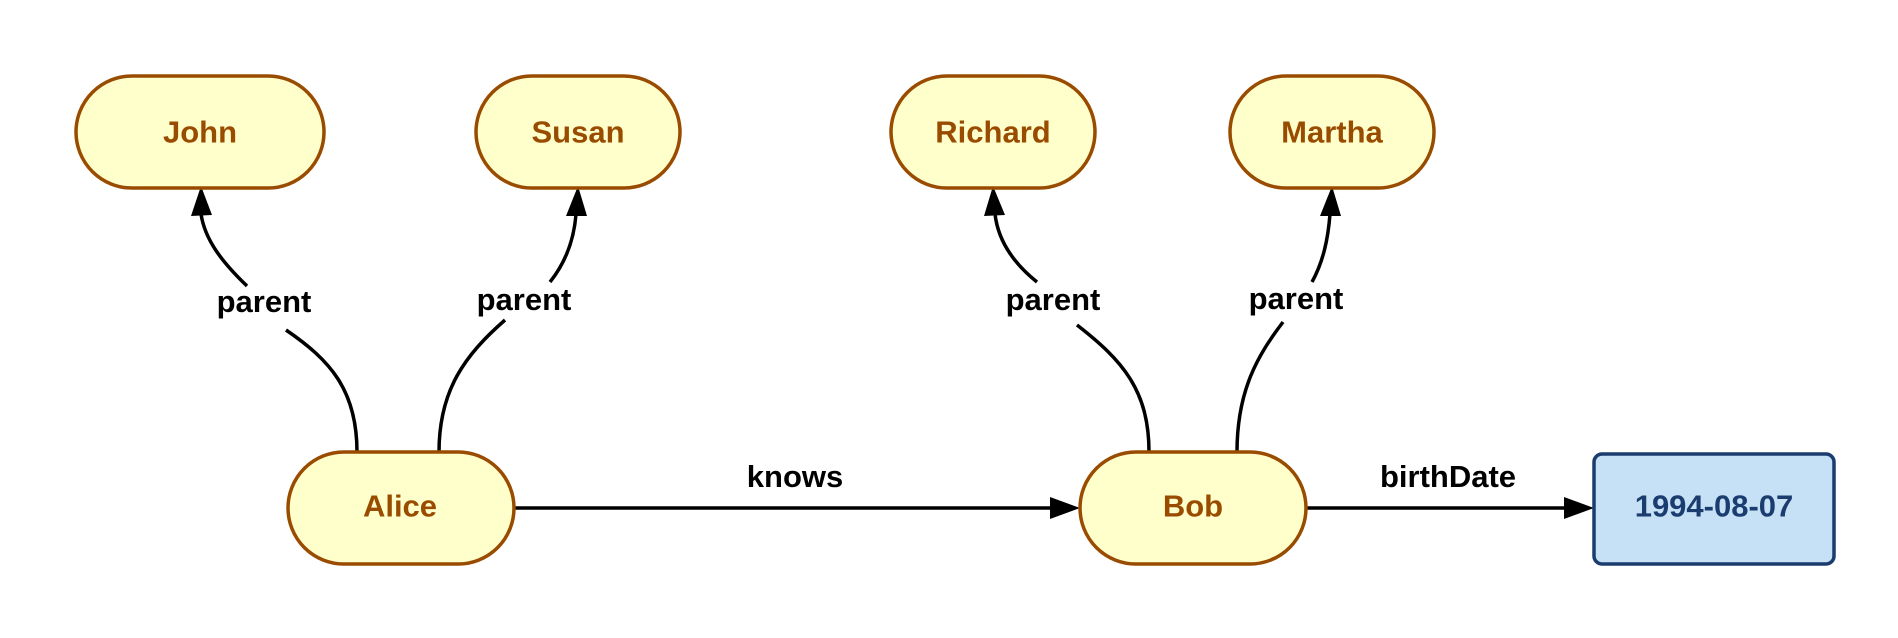  Describe the element at coordinates (994, 201) in the screenshot. I see `edge-bob-richard-arrowhead` at that location.